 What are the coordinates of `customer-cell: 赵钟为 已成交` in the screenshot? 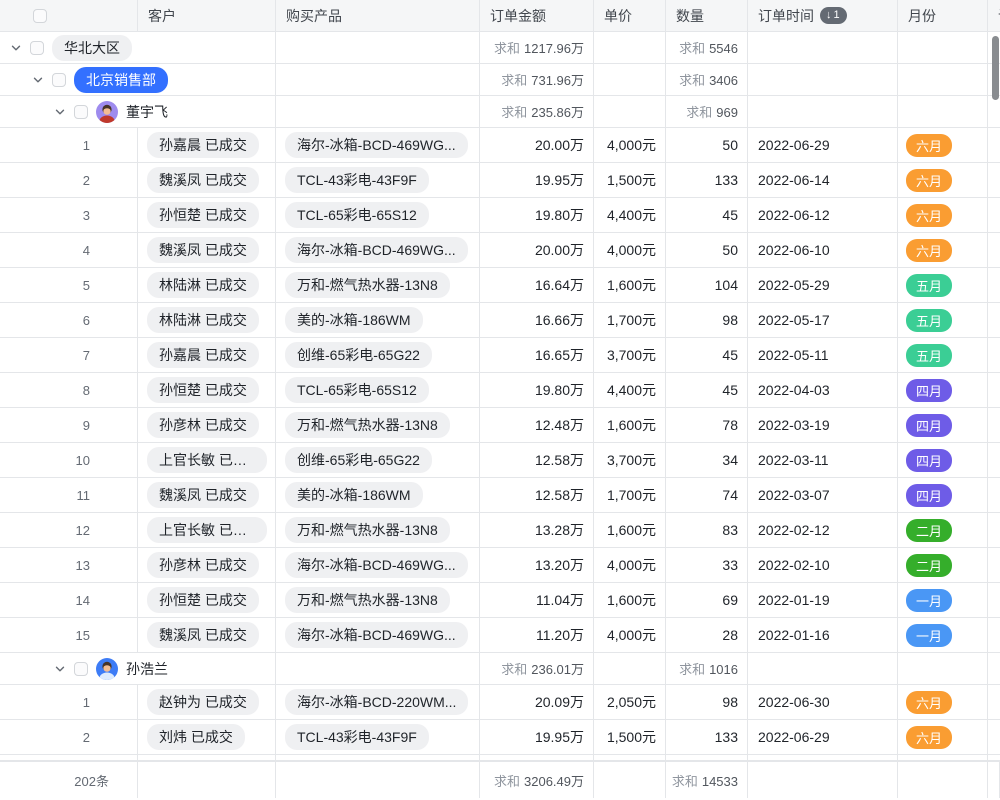 It's located at (207, 702).